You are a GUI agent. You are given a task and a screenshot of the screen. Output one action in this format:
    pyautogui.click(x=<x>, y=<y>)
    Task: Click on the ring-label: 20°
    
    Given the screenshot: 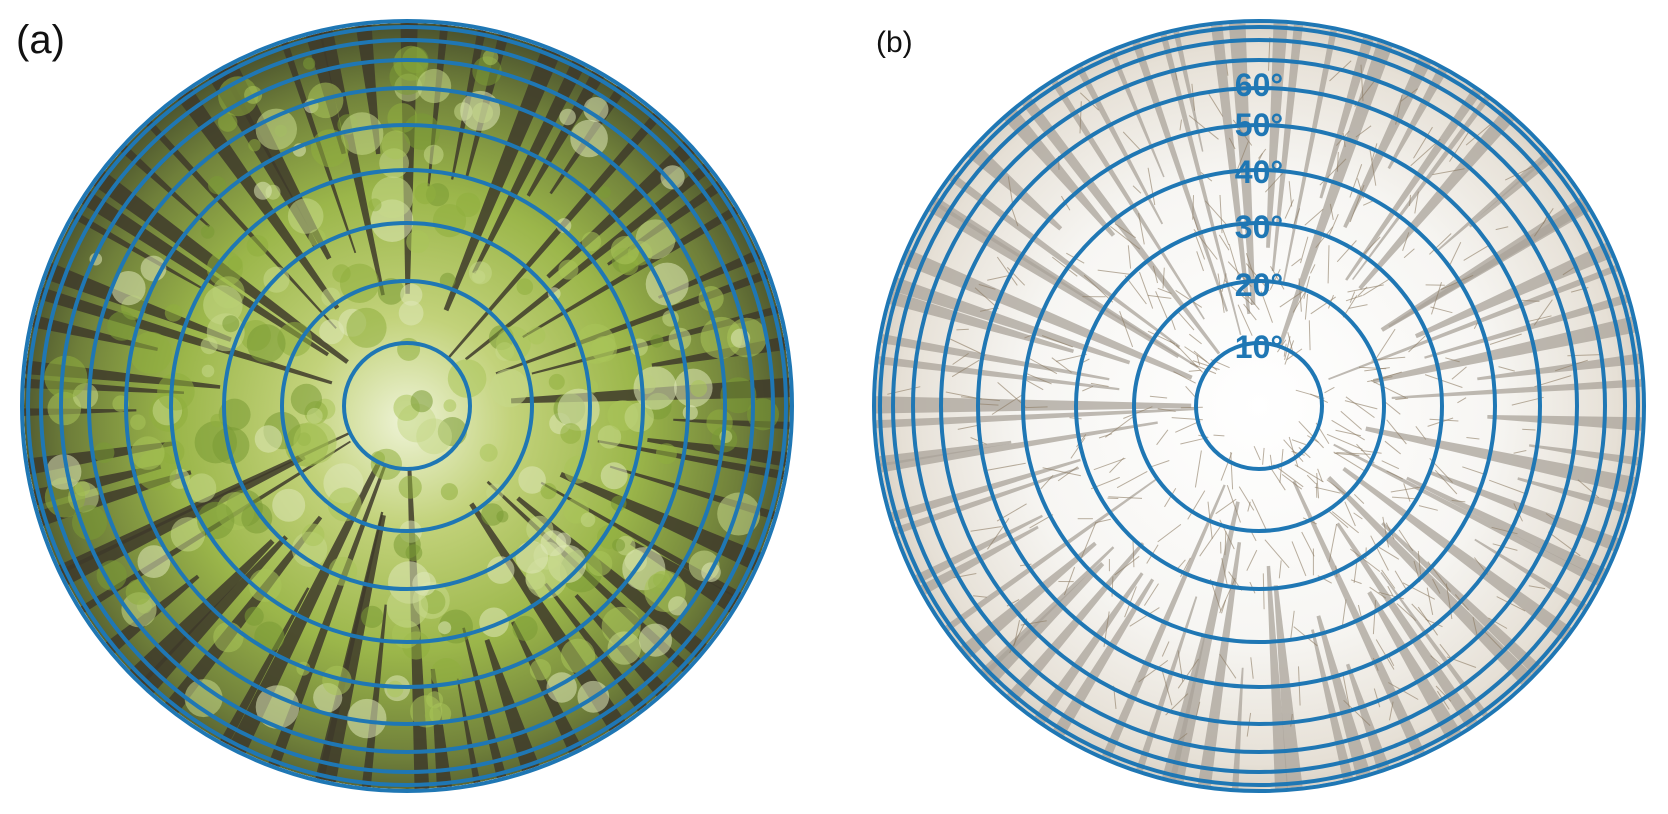 What is the action you would take?
    pyautogui.click(x=1259, y=285)
    